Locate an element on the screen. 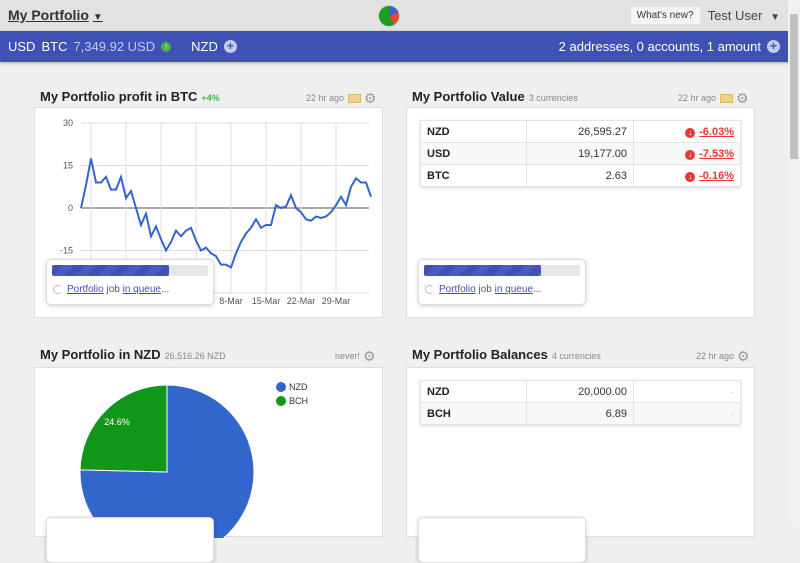 This screenshot has height=563, width=800. currency-group: USD BTC 7,349.92 USD ↑ NZD + is located at coordinates (122, 46).